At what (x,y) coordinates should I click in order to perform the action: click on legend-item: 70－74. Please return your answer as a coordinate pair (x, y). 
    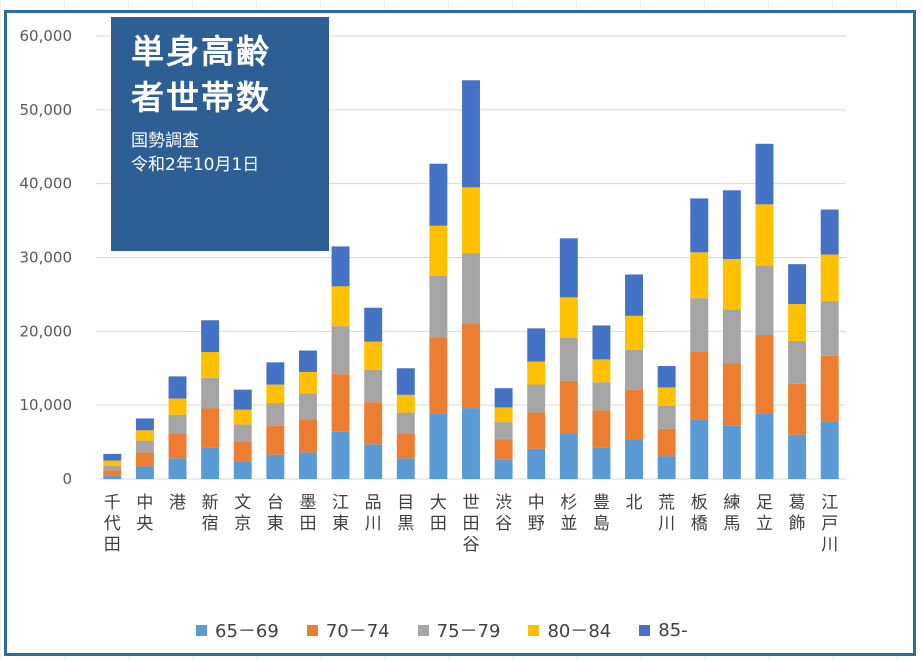
    Looking at the image, I should click on (348, 630).